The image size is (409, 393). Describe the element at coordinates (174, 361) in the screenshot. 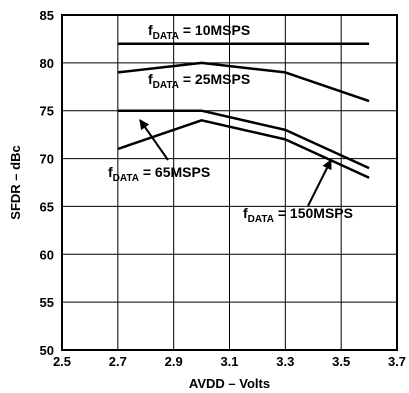

I see `x-tick-label: 2.9` at that location.